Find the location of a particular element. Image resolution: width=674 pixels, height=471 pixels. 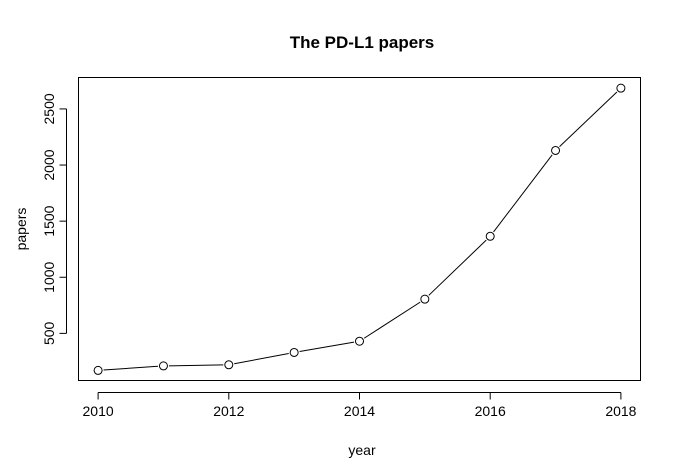

x-axis-label: year is located at coordinates (362, 450).